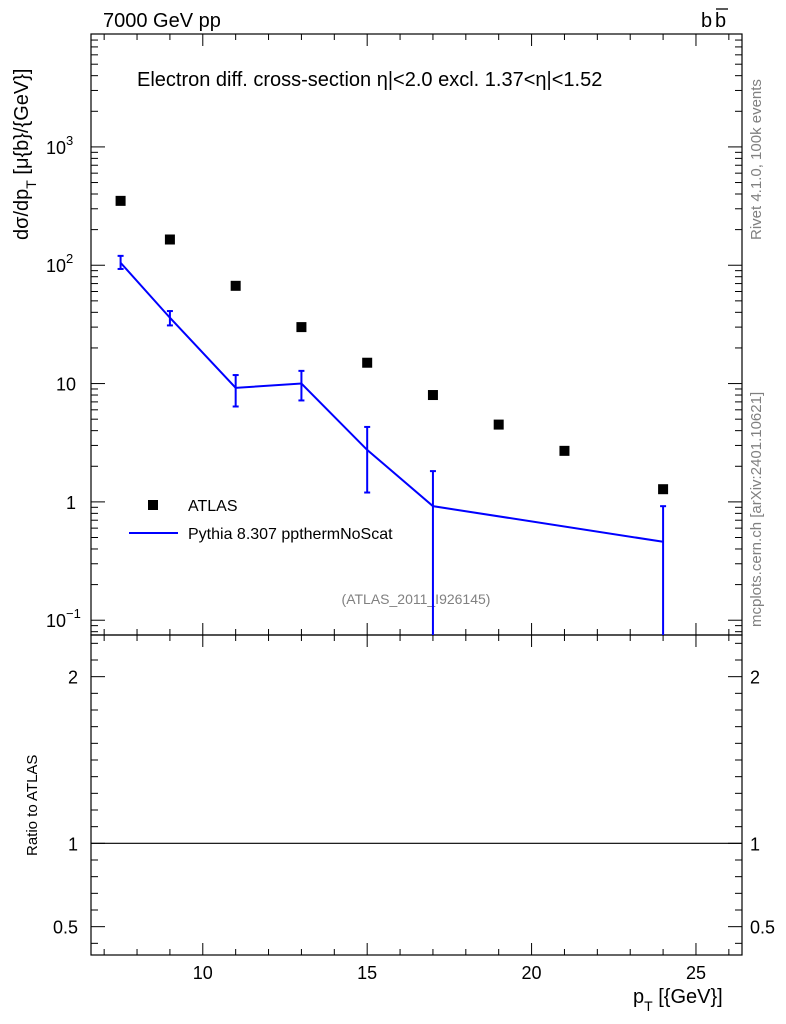 This screenshot has width=786, height=1024. What do you see at coordinates (755, 678) in the screenshot?
I see `ratio-tick-label-right: 2` at bounding box center [755, 678].